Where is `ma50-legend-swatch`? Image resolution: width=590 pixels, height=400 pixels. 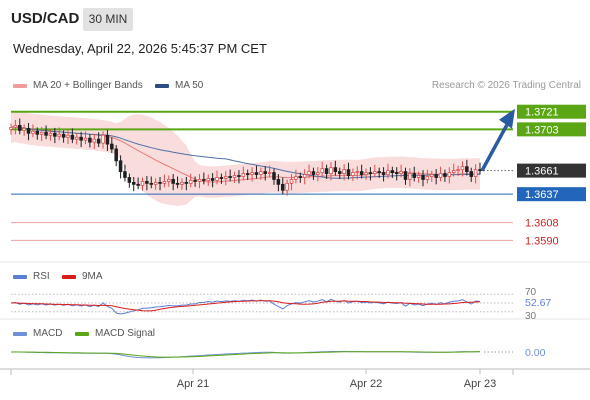 ma50-legend-swatch is located at coordinates (162, 86).